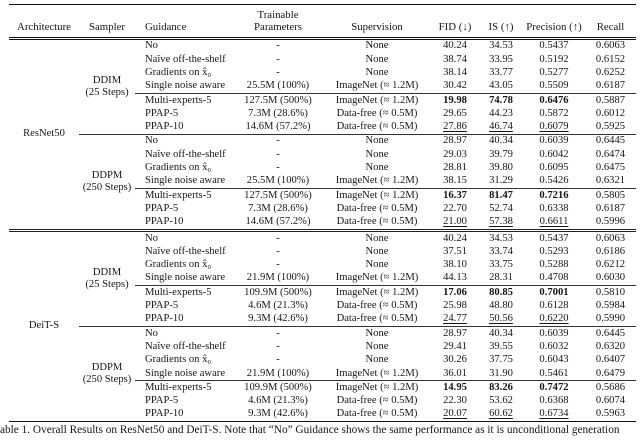 This screenshot has width=640, height=441. What do you see at coordinates (455, 195) in the screenshot?
I see `fid-cell: 16.37` at bounding box center [455, 195].